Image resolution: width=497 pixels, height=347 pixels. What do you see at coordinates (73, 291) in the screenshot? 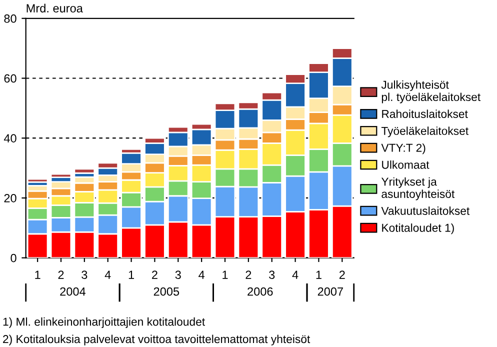
I see `text: 2004` at bounding box center [73, 291].